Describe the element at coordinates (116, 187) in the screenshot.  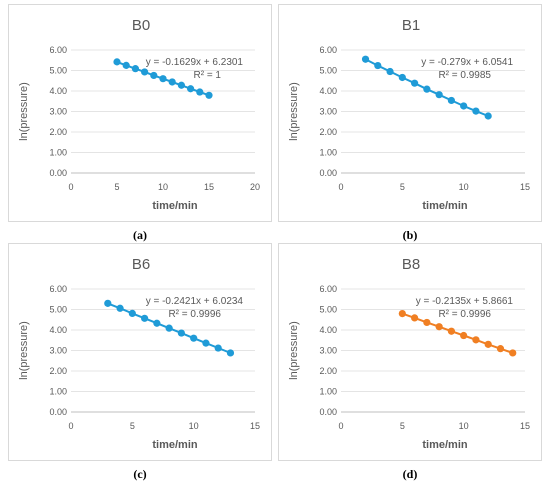
I see `x-tick-label: 5` at that location.